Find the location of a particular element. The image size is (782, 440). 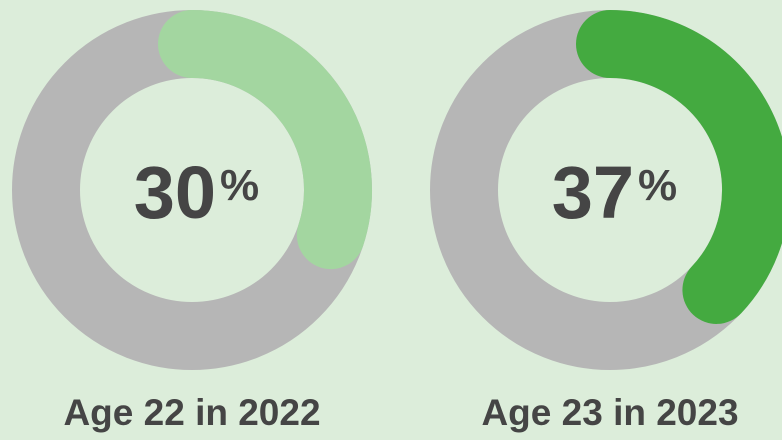

gauge-label: Age 22 in 2022 is located at coordinates (191, 412).